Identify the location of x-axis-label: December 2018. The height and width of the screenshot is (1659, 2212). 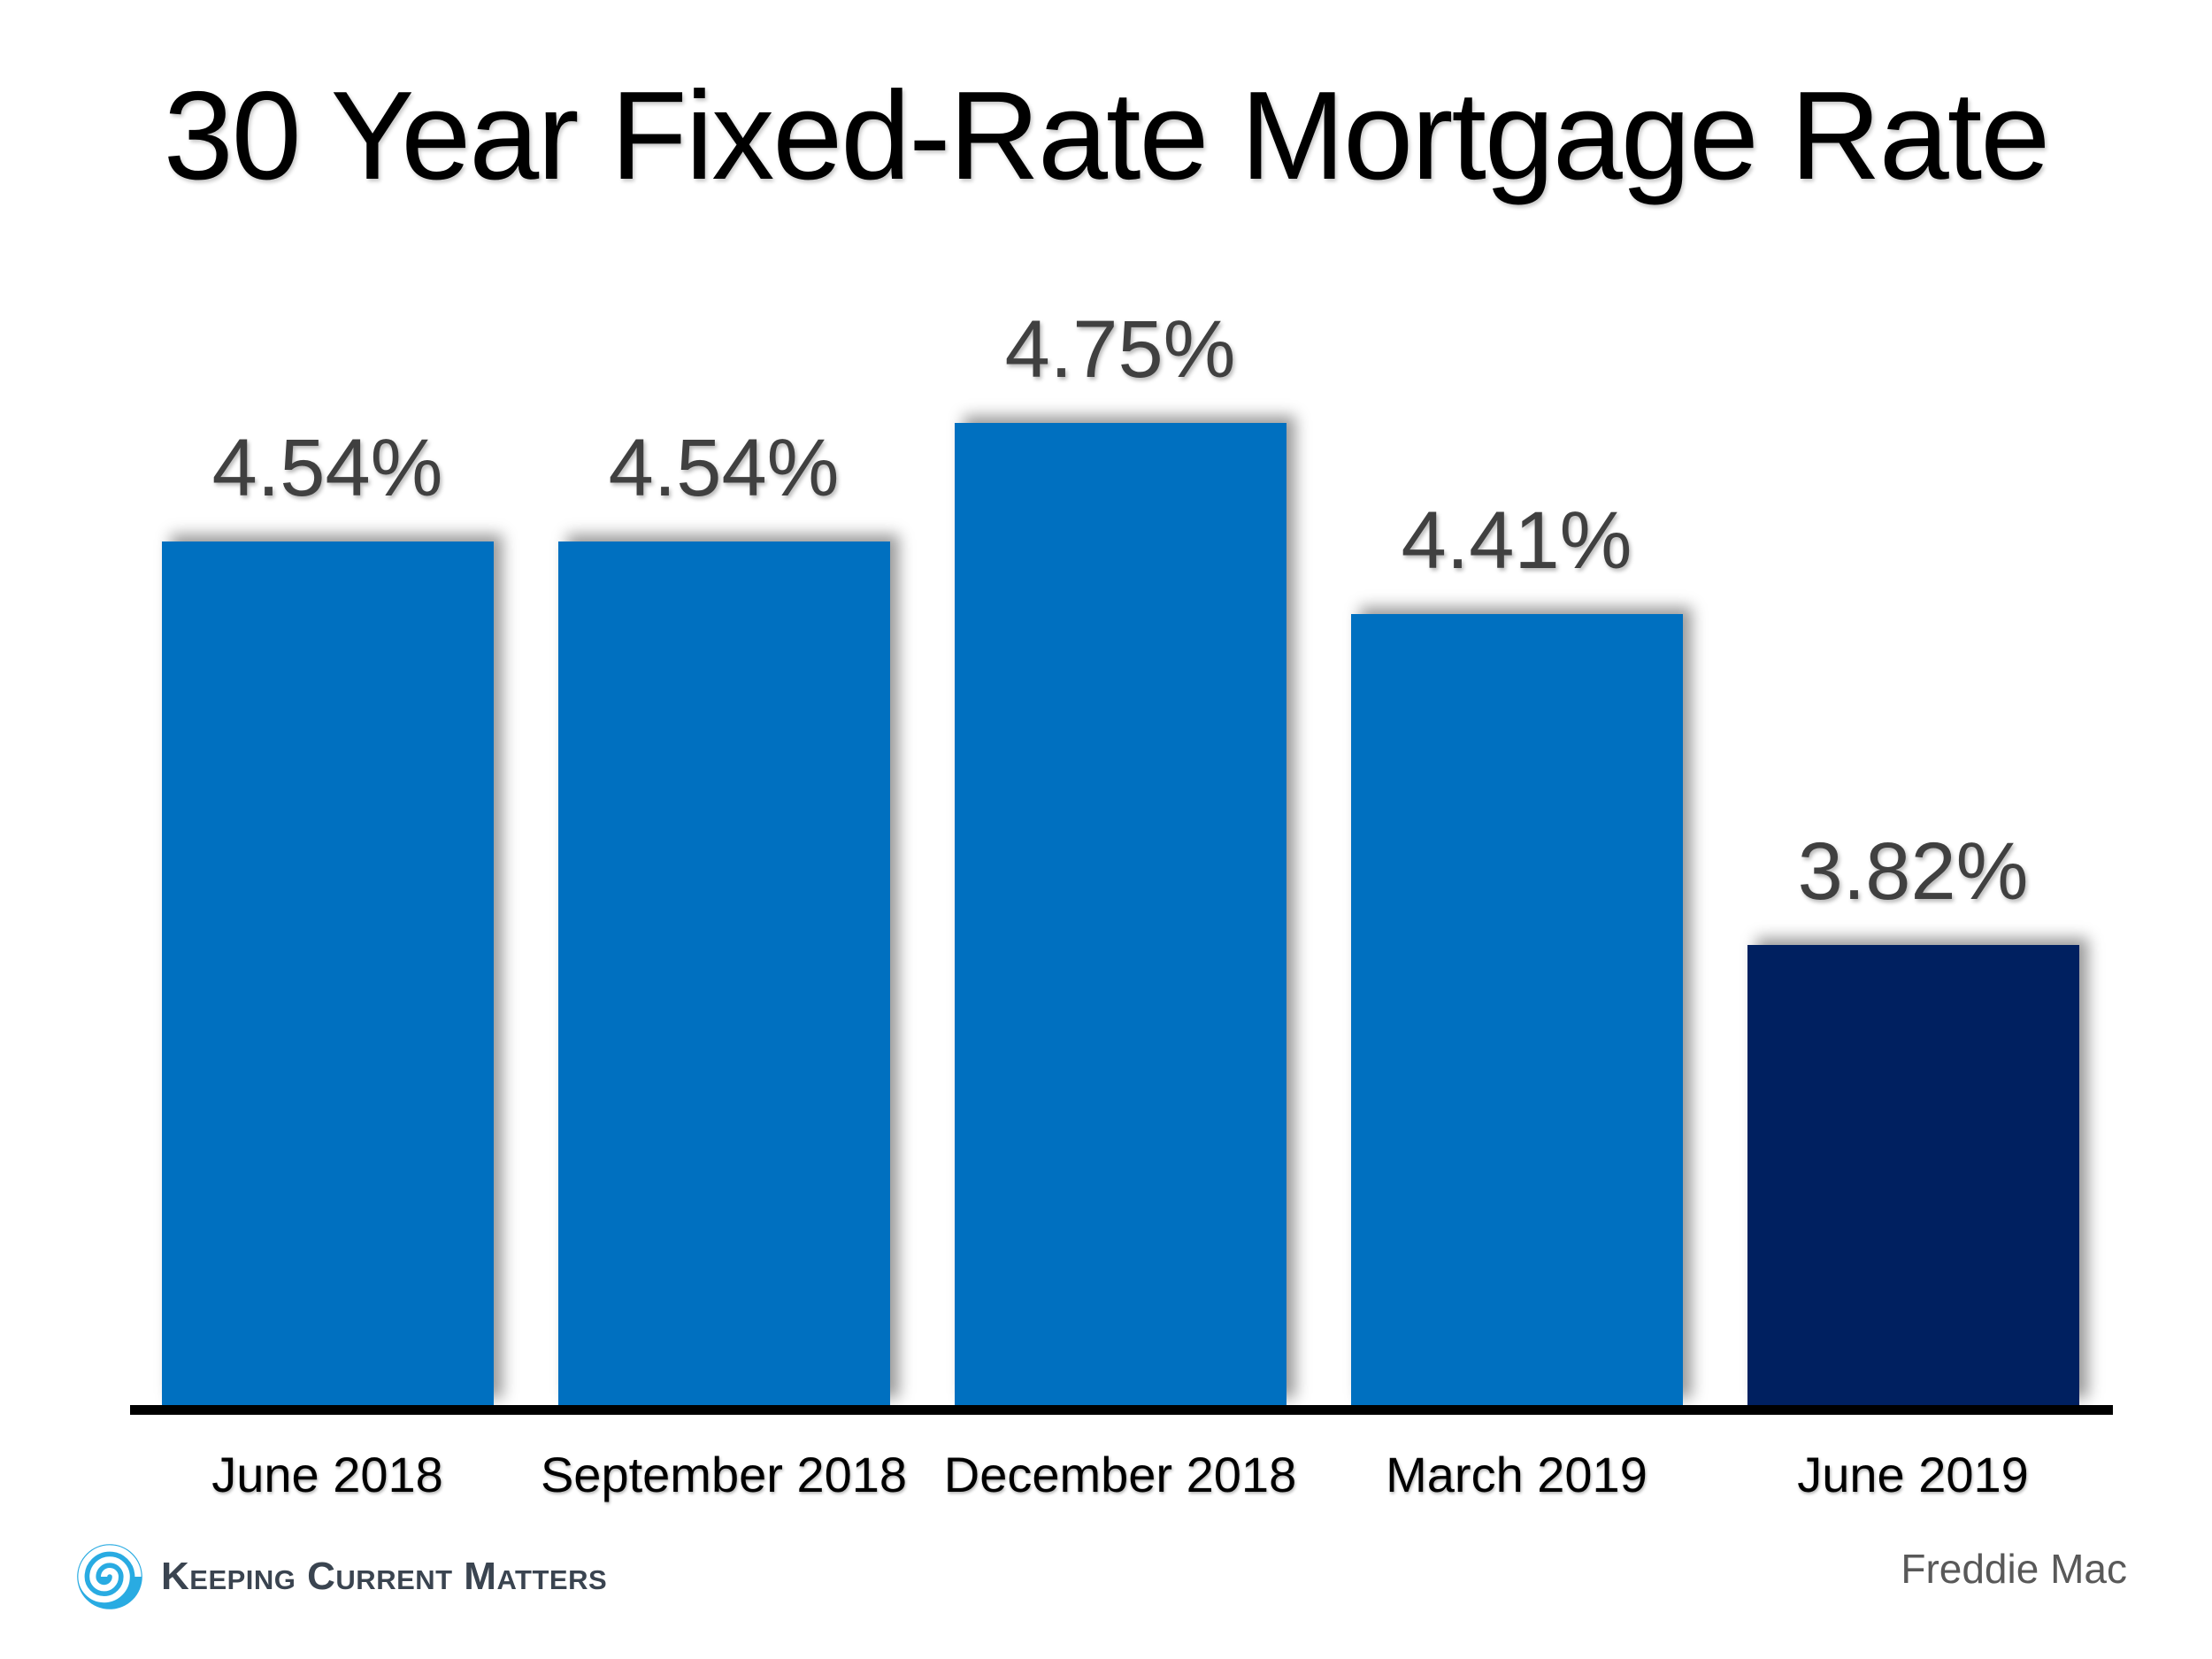
(1120, 1474).